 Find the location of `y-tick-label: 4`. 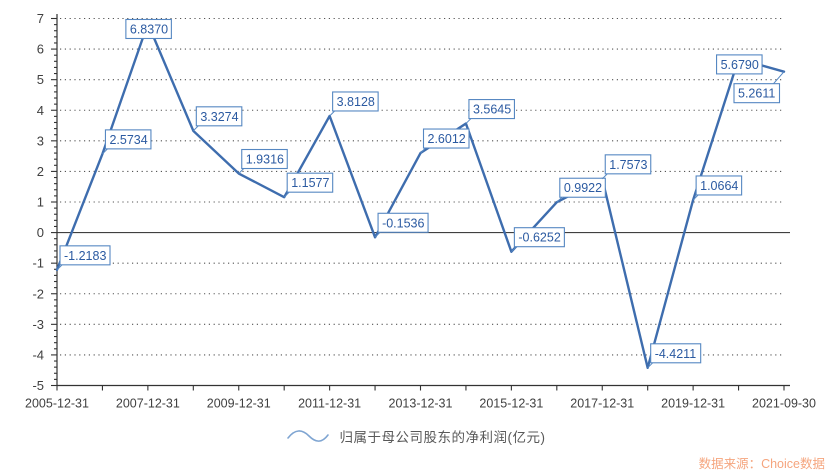

y-tick-label: 4 is located at coordinates (40, 110).